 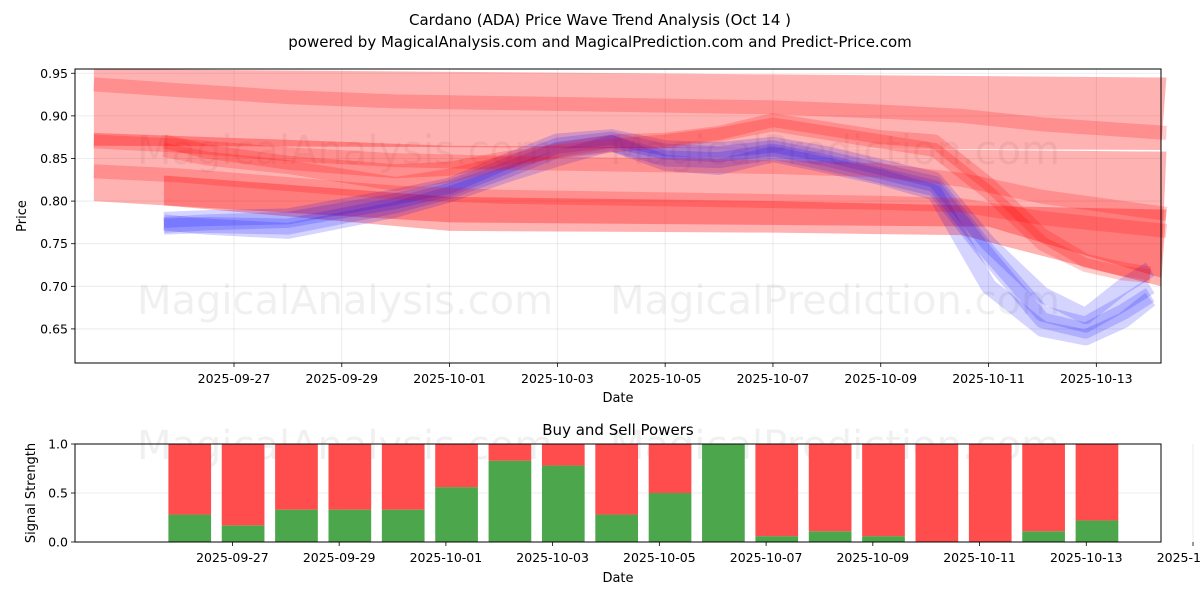 I want to click on top-y-label: Price, so click(x=22, y=216).